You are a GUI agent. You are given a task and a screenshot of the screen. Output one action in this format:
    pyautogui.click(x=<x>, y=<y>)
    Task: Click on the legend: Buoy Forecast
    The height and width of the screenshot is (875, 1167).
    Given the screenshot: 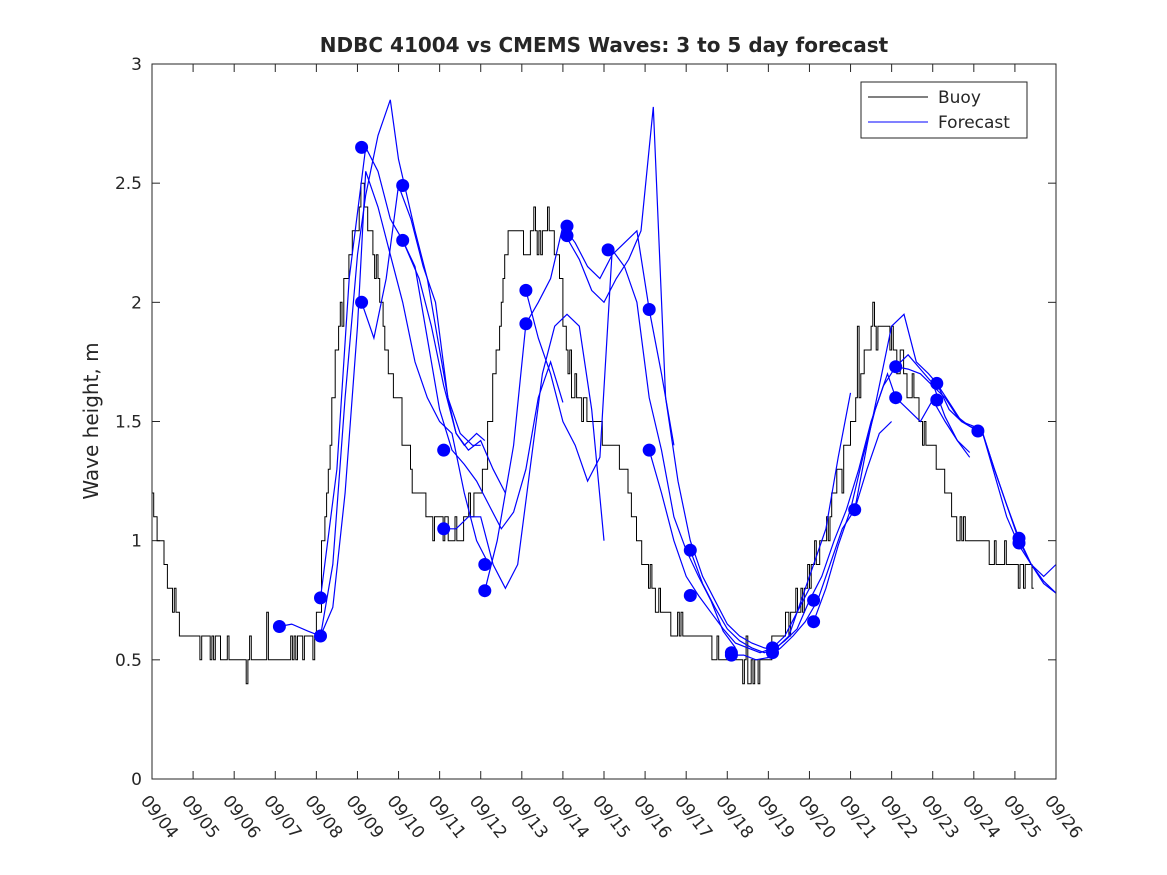 What is the action you would take?
    pyautogui.click(x=944, y=110)
    